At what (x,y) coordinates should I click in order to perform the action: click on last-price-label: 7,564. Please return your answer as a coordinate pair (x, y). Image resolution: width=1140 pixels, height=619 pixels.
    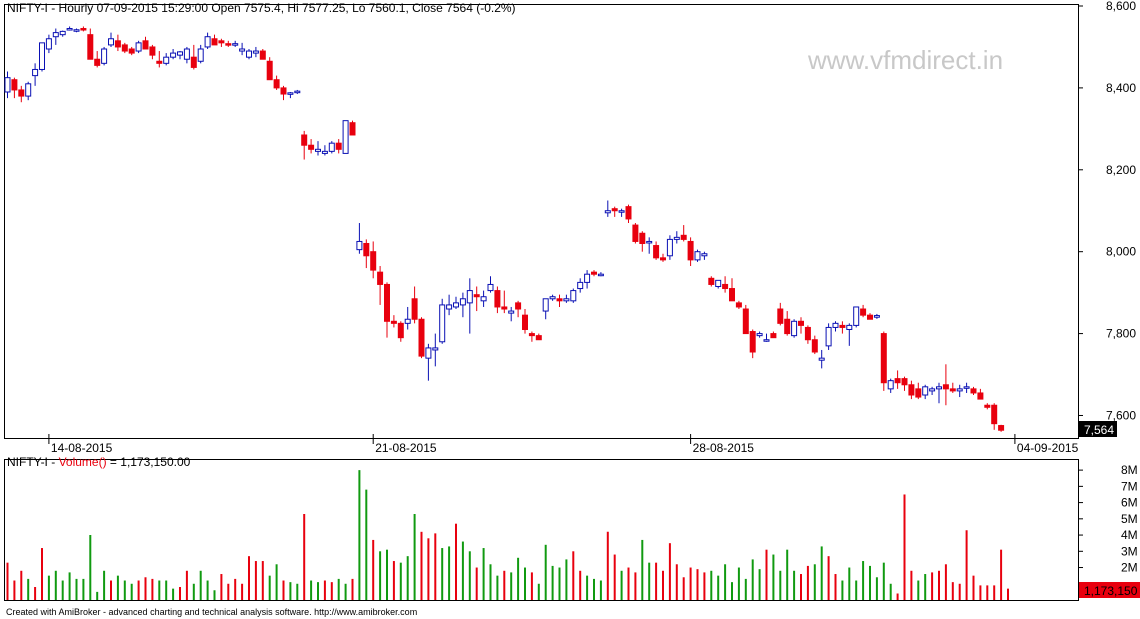
    Looking at the image, I should click on (1099, 430).